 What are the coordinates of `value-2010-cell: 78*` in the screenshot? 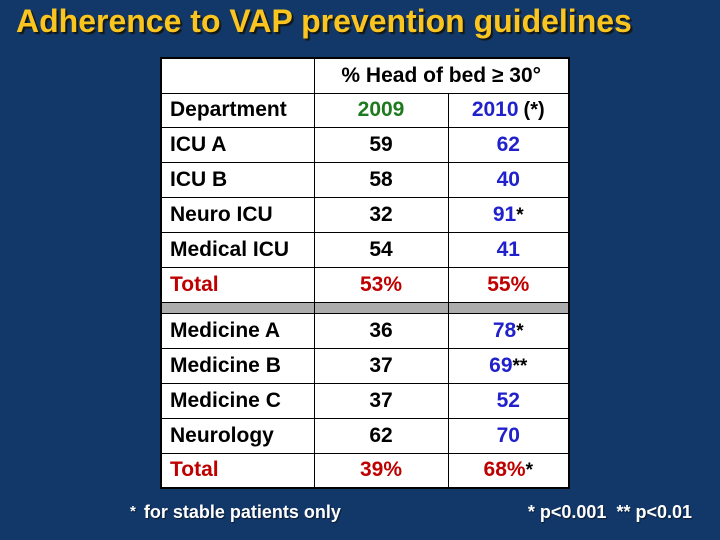 It's located at (508, 330).